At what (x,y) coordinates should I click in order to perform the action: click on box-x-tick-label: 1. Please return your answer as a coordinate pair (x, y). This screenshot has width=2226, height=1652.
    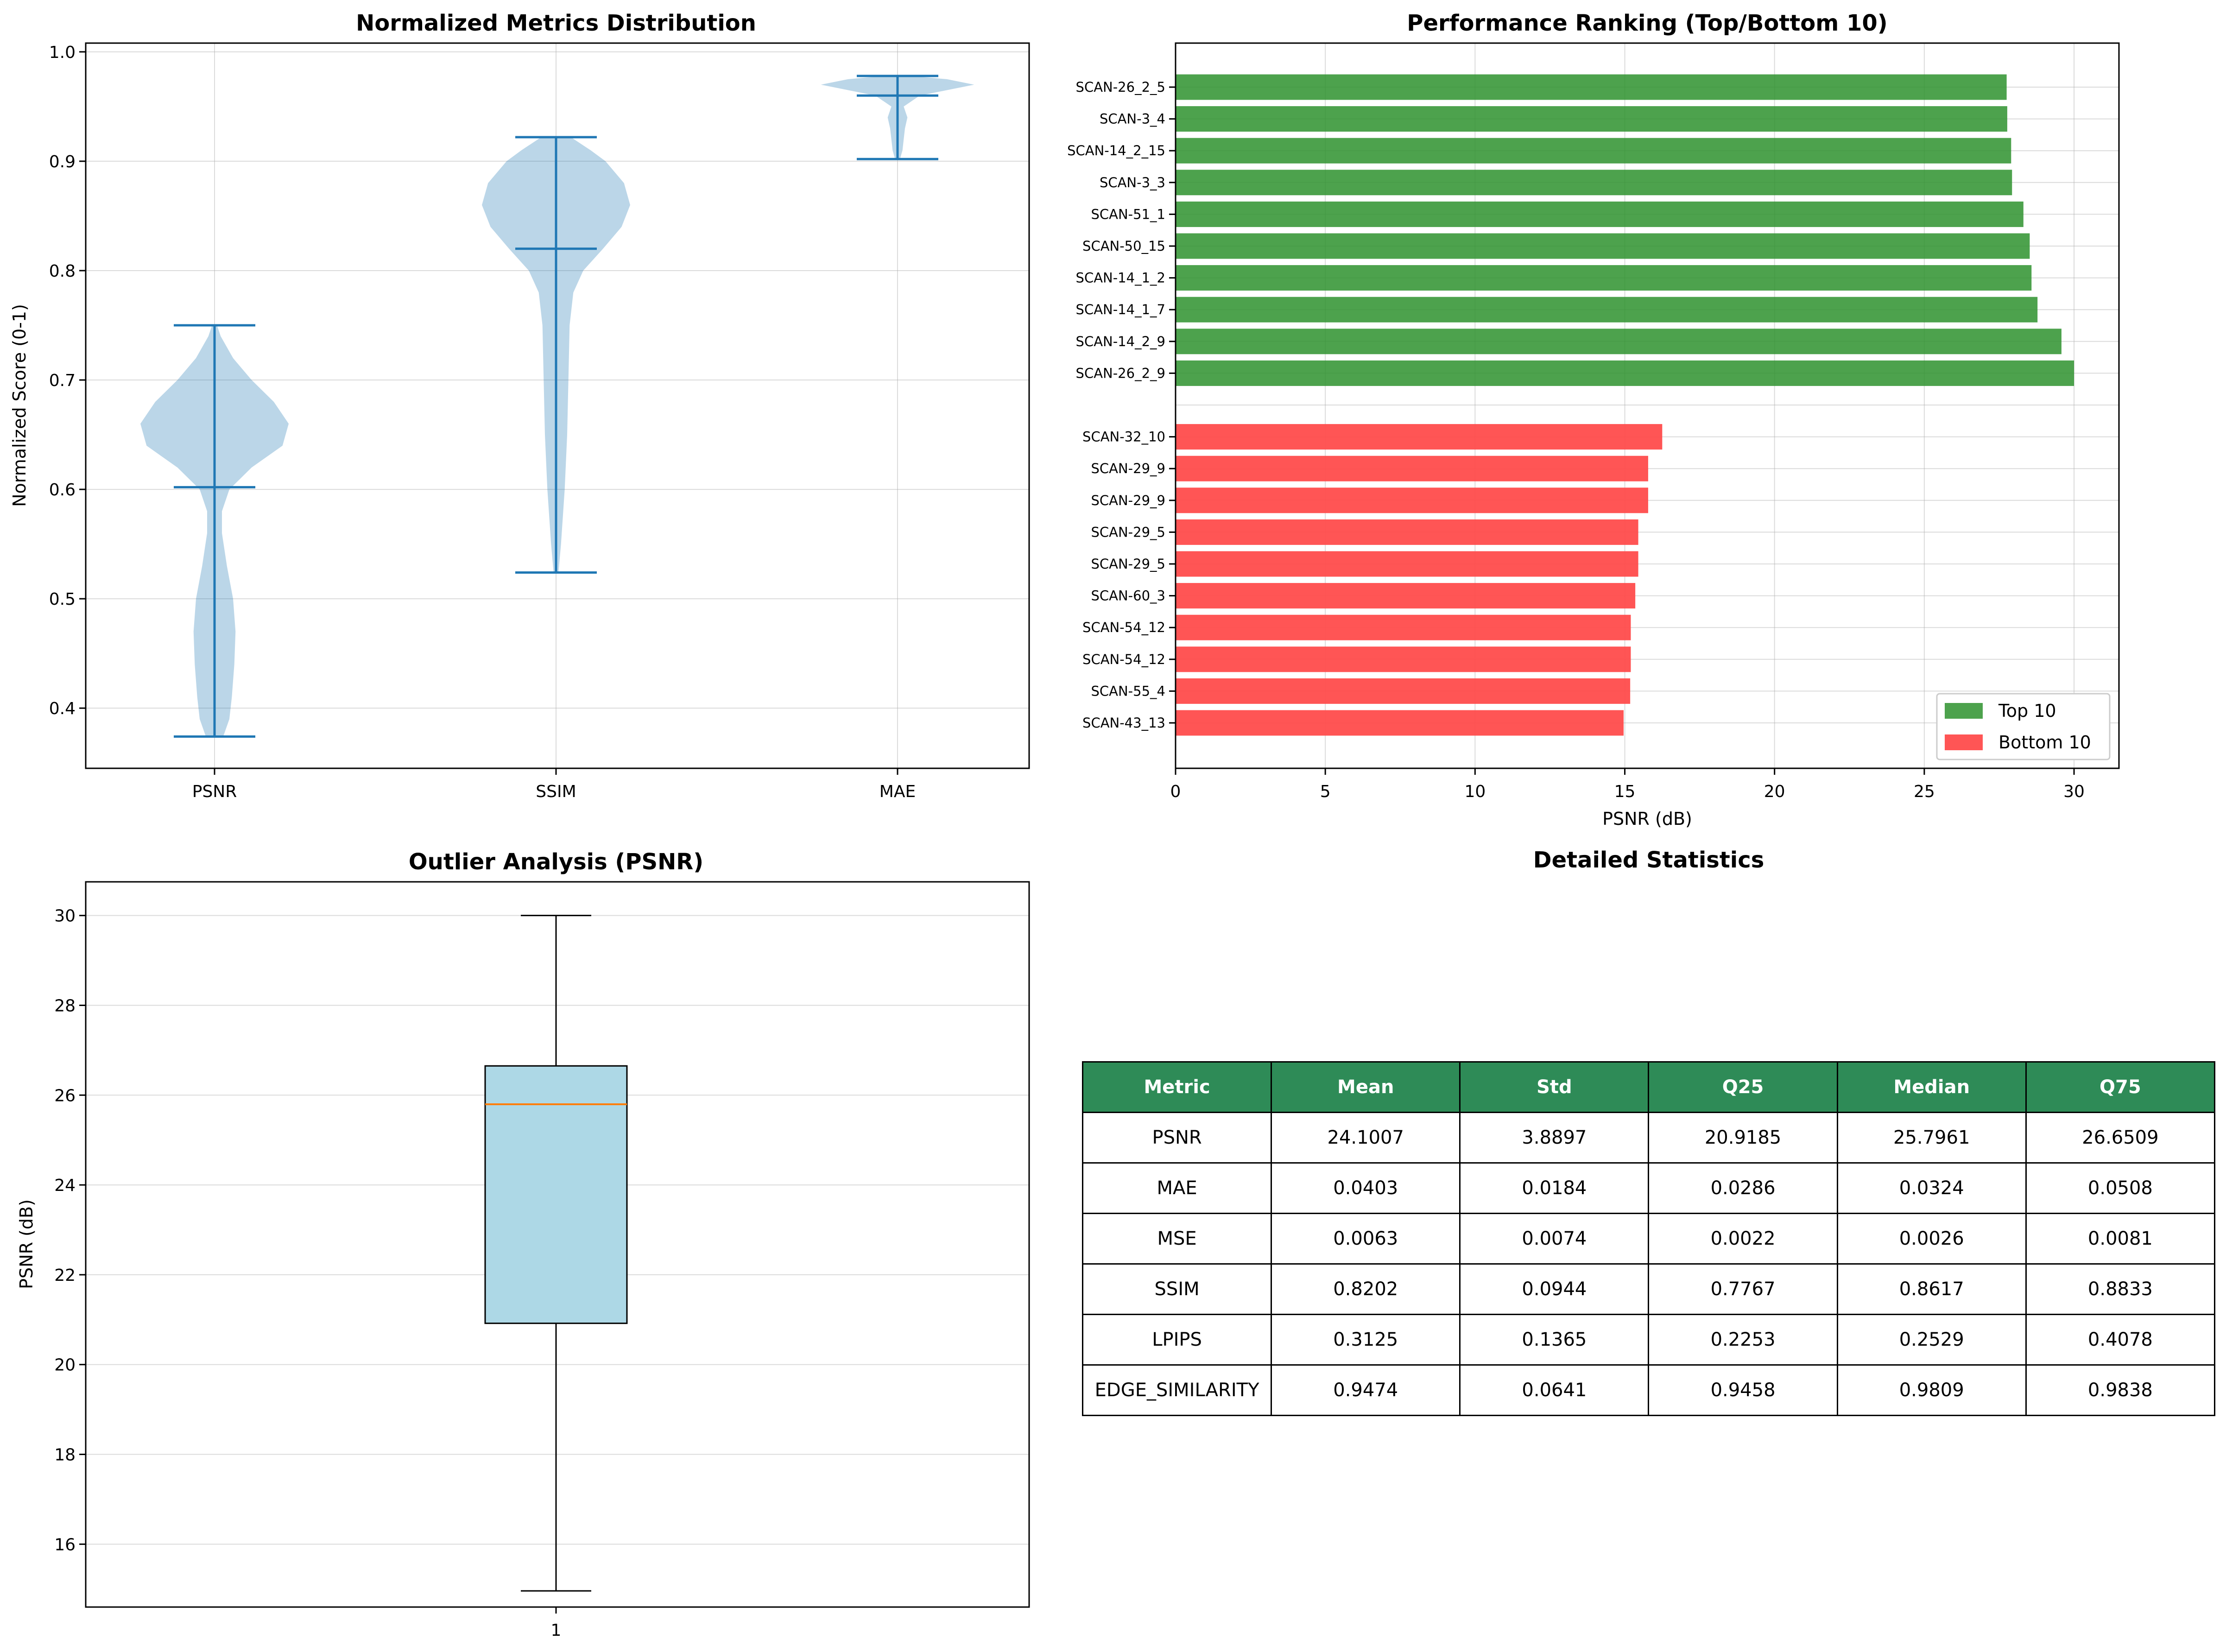
    Looking at the image, I should click on (556, 1630).